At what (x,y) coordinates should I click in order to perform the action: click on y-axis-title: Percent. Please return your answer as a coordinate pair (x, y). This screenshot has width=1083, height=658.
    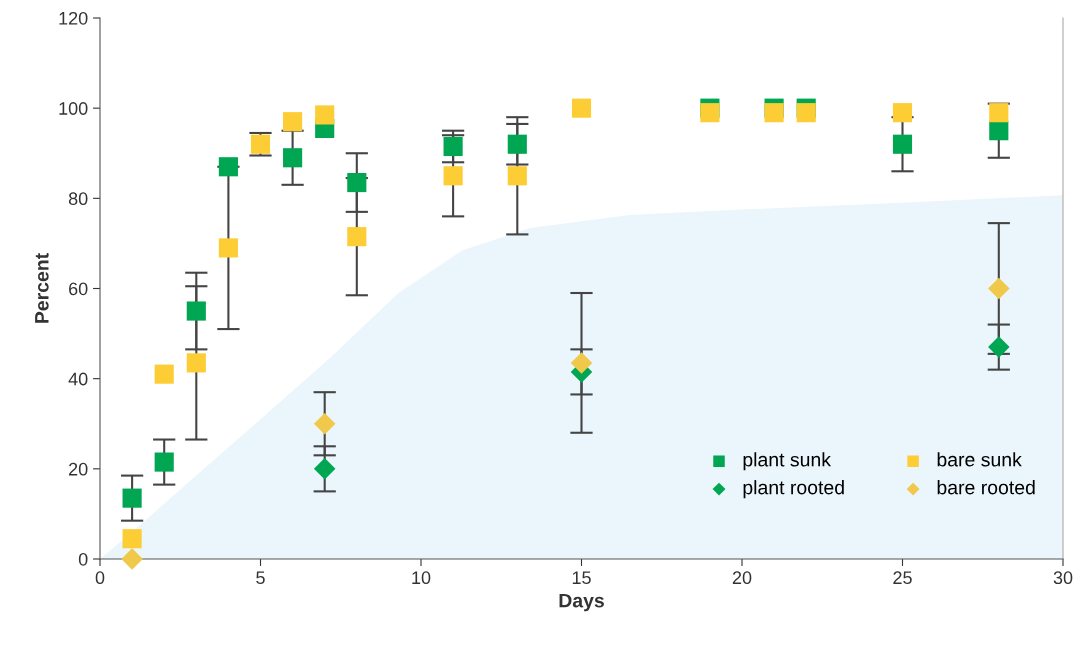
    Looking at the image, I should click on (42, 288).